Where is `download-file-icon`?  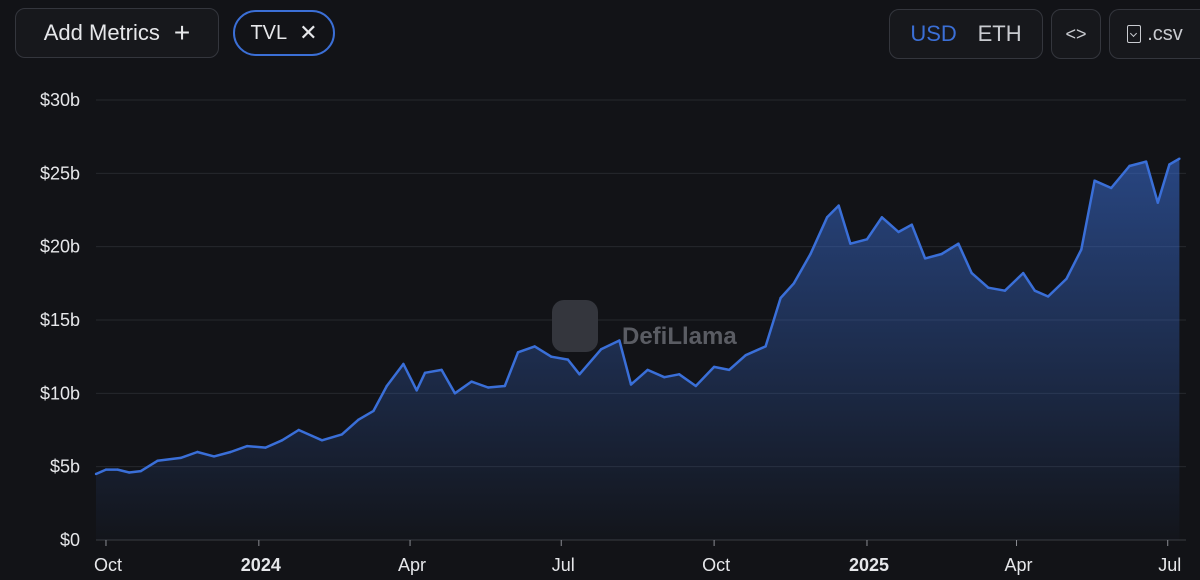
download-file-icon is located at coordinates (1134, 34).